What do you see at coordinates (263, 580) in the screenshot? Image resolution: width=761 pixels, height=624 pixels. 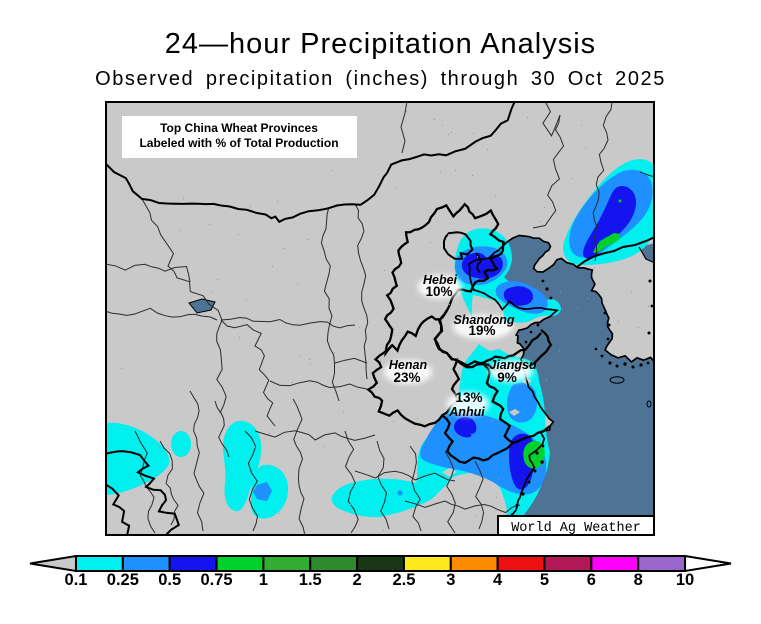 I see `svg-text: 1` at bounding box center [263, 580].